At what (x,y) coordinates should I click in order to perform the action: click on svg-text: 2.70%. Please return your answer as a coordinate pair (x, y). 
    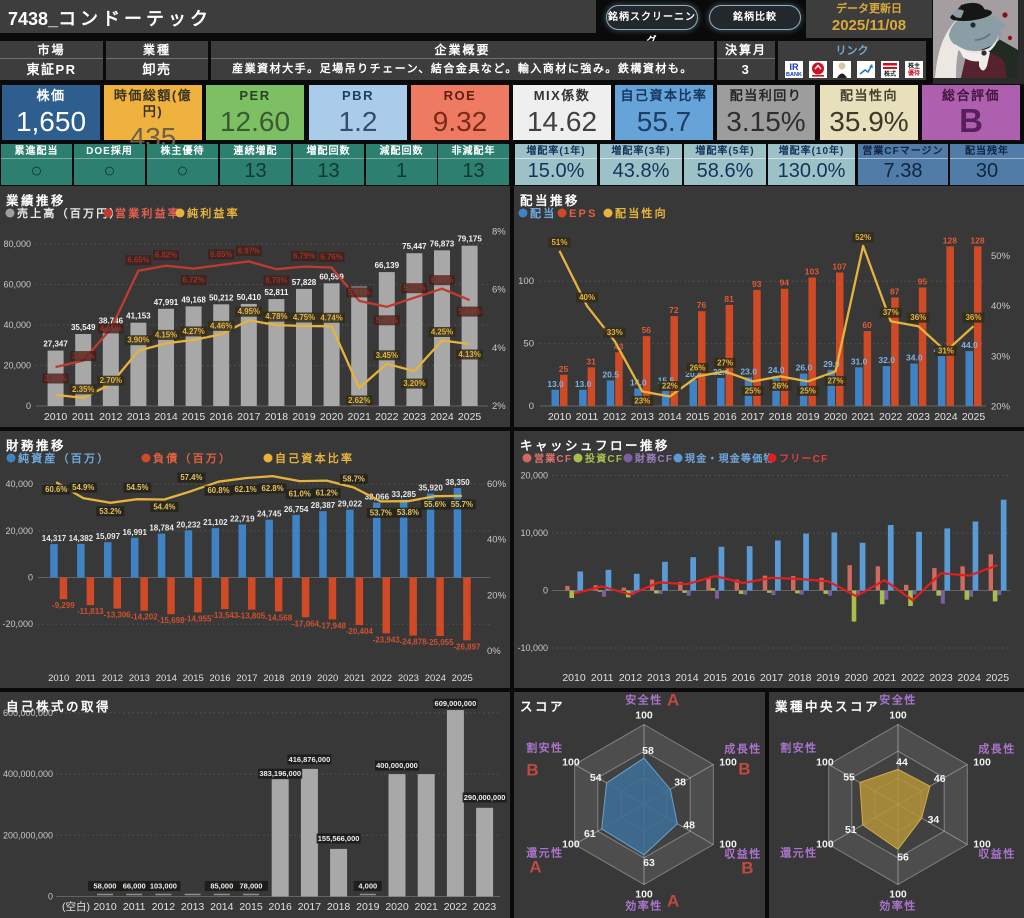
    Looking at the image, I should click on (111, 380).